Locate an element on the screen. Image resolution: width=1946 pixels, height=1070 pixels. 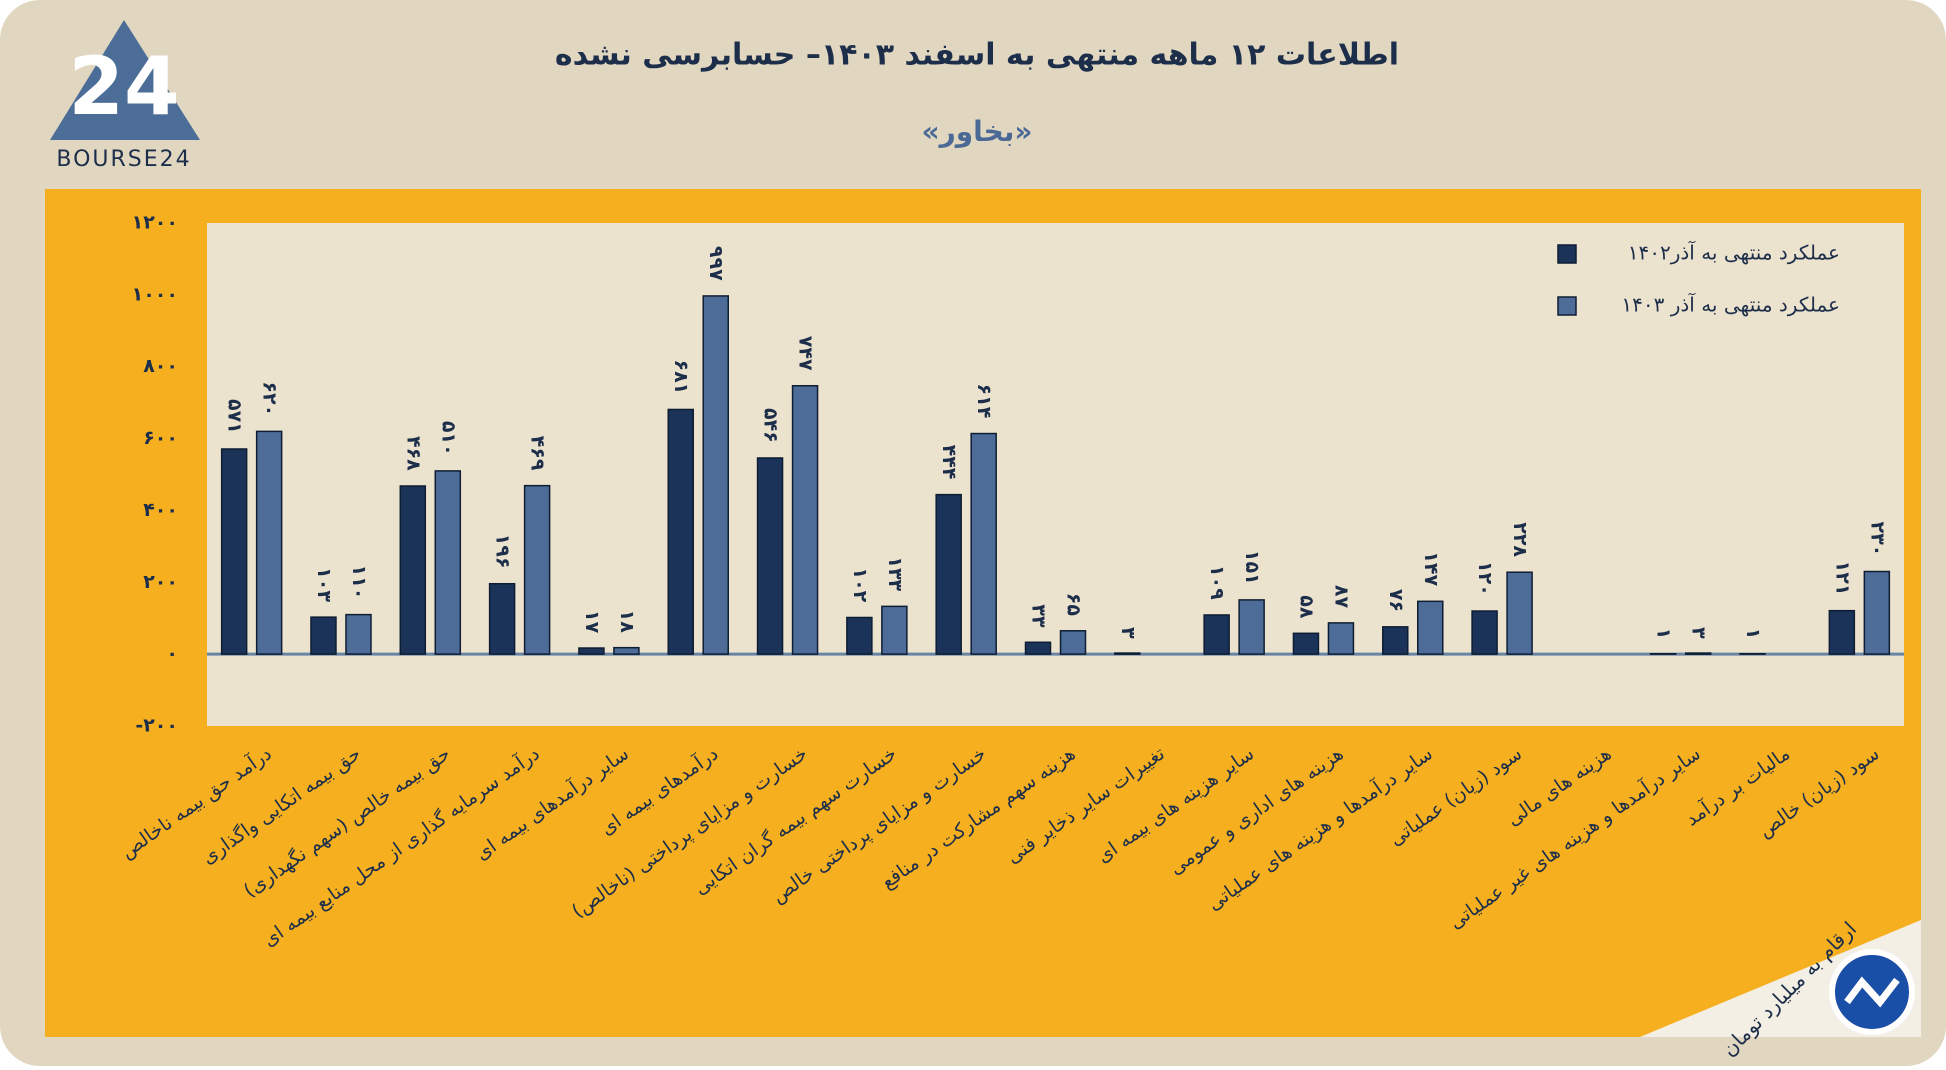
data-label: ۱۵۱ is located at coordinates (1252, 567).